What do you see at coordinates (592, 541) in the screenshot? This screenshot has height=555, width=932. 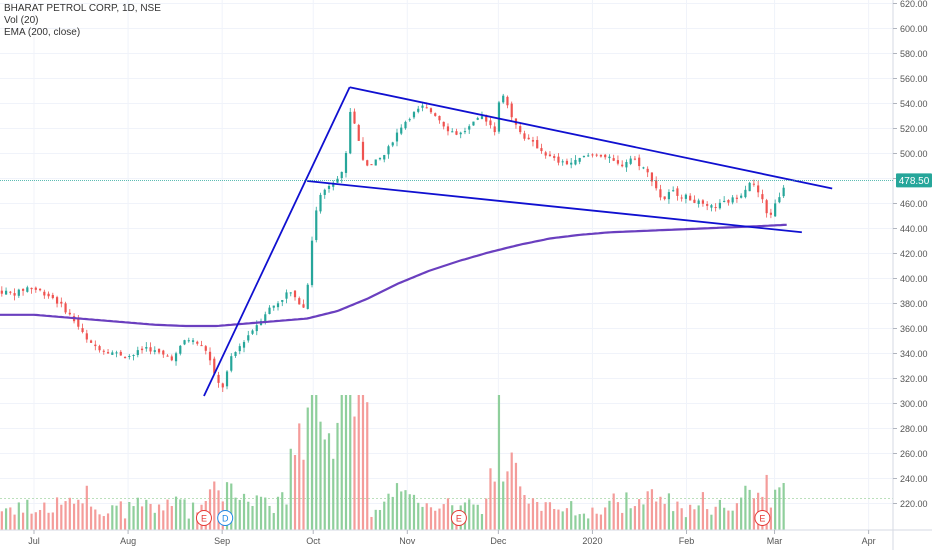 I see `x-tick-label: 2020` at bounding box center [592, 541].